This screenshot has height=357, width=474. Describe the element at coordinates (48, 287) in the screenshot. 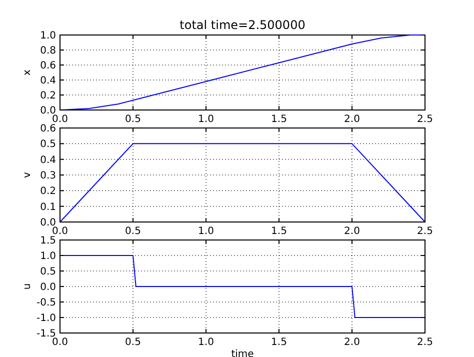

I see `y-tick-label: 0.0` at that location.